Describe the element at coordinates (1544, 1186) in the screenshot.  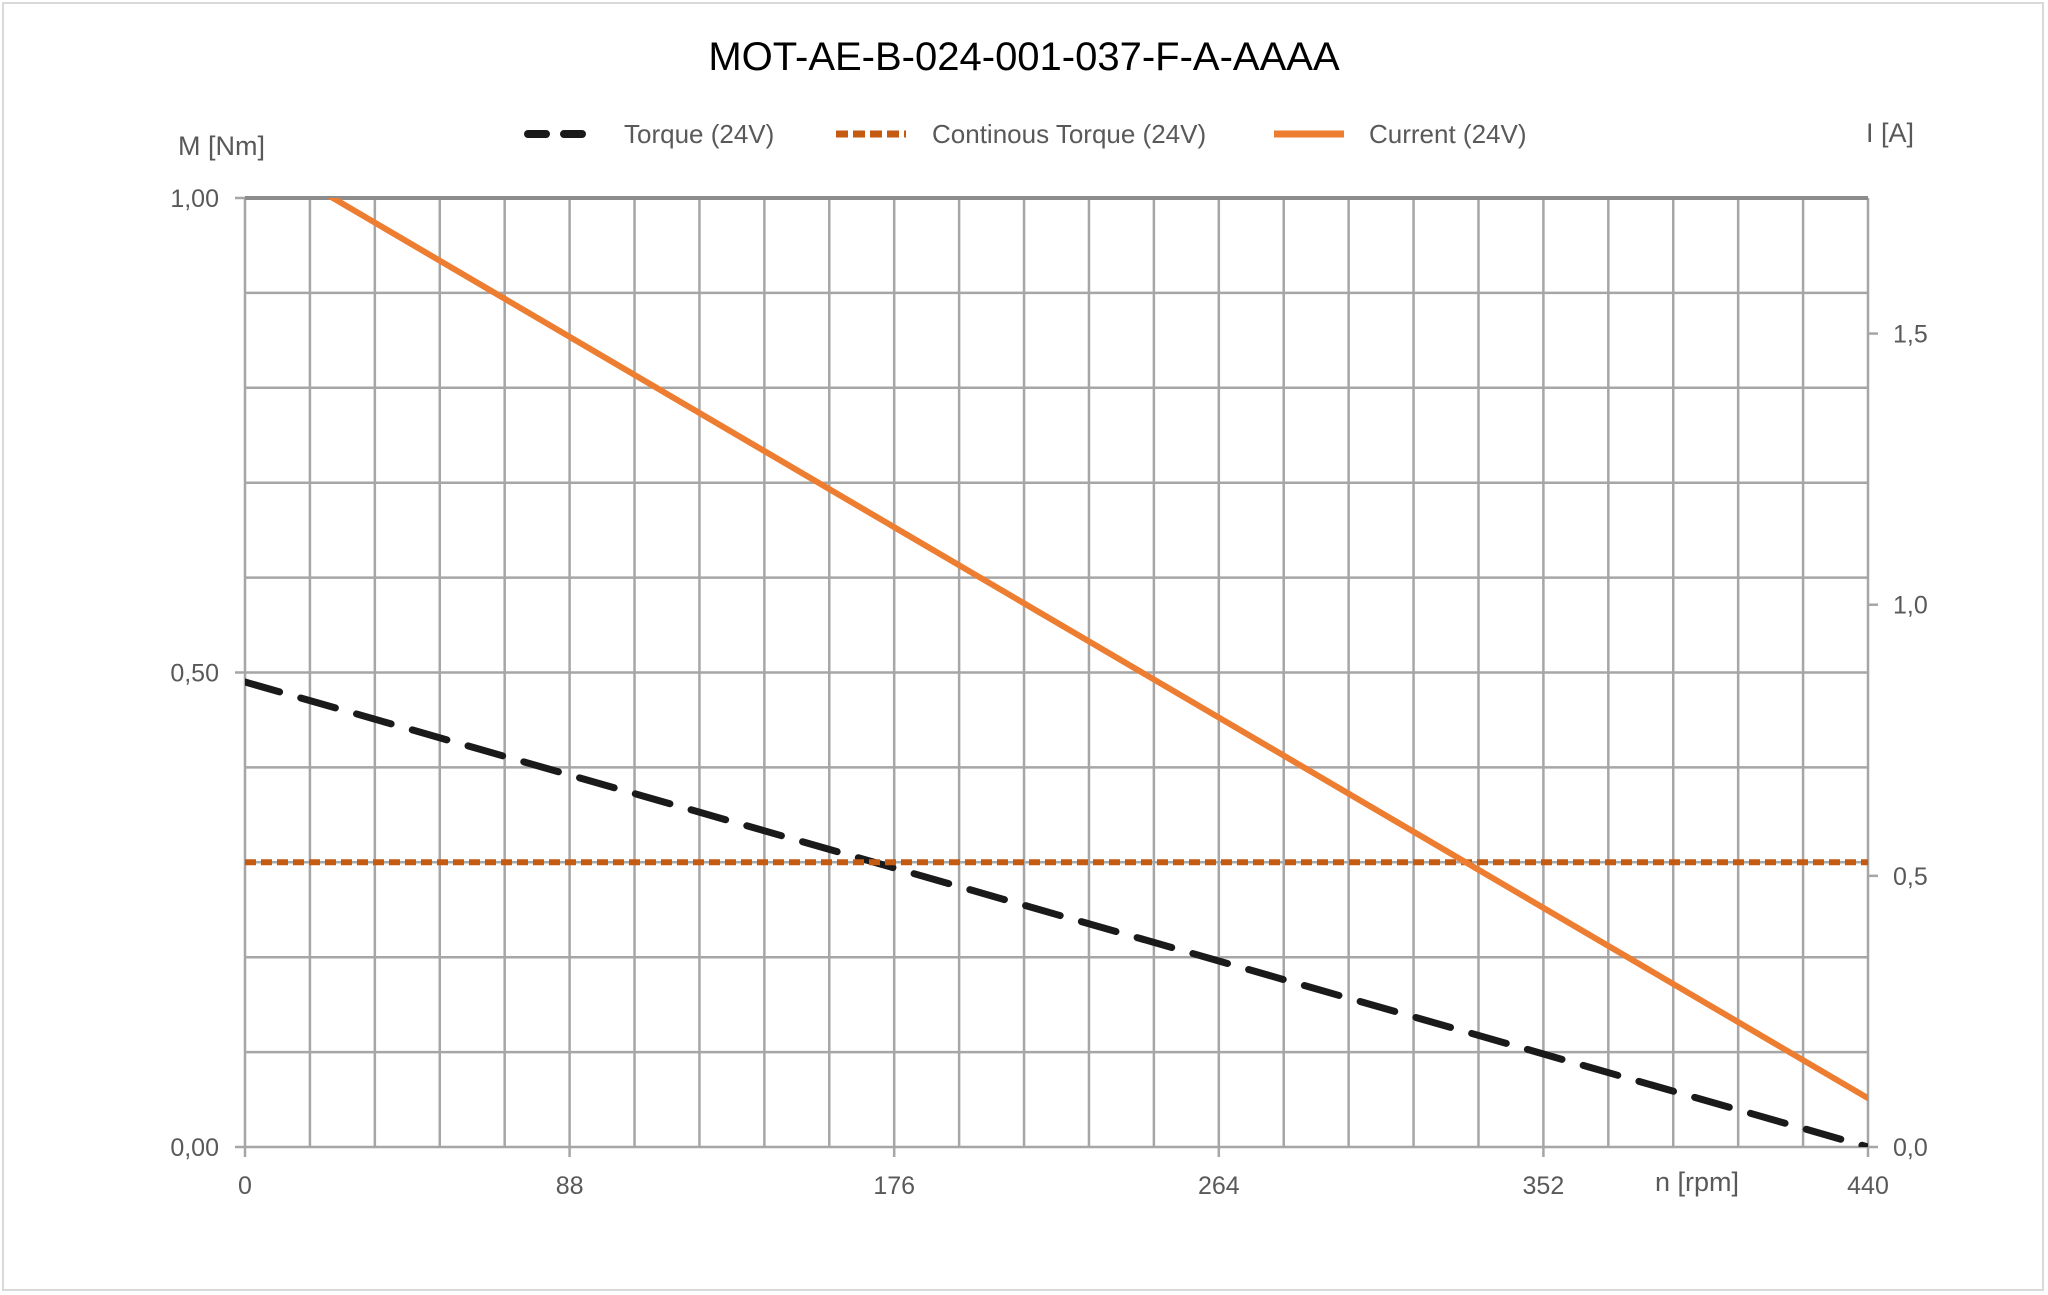
I see `x-tick-label: 352` at that location.